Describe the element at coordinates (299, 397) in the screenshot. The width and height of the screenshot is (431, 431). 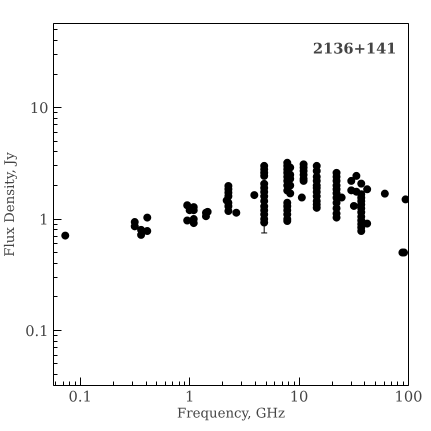
I see `x-tick-label: 10` at that location.